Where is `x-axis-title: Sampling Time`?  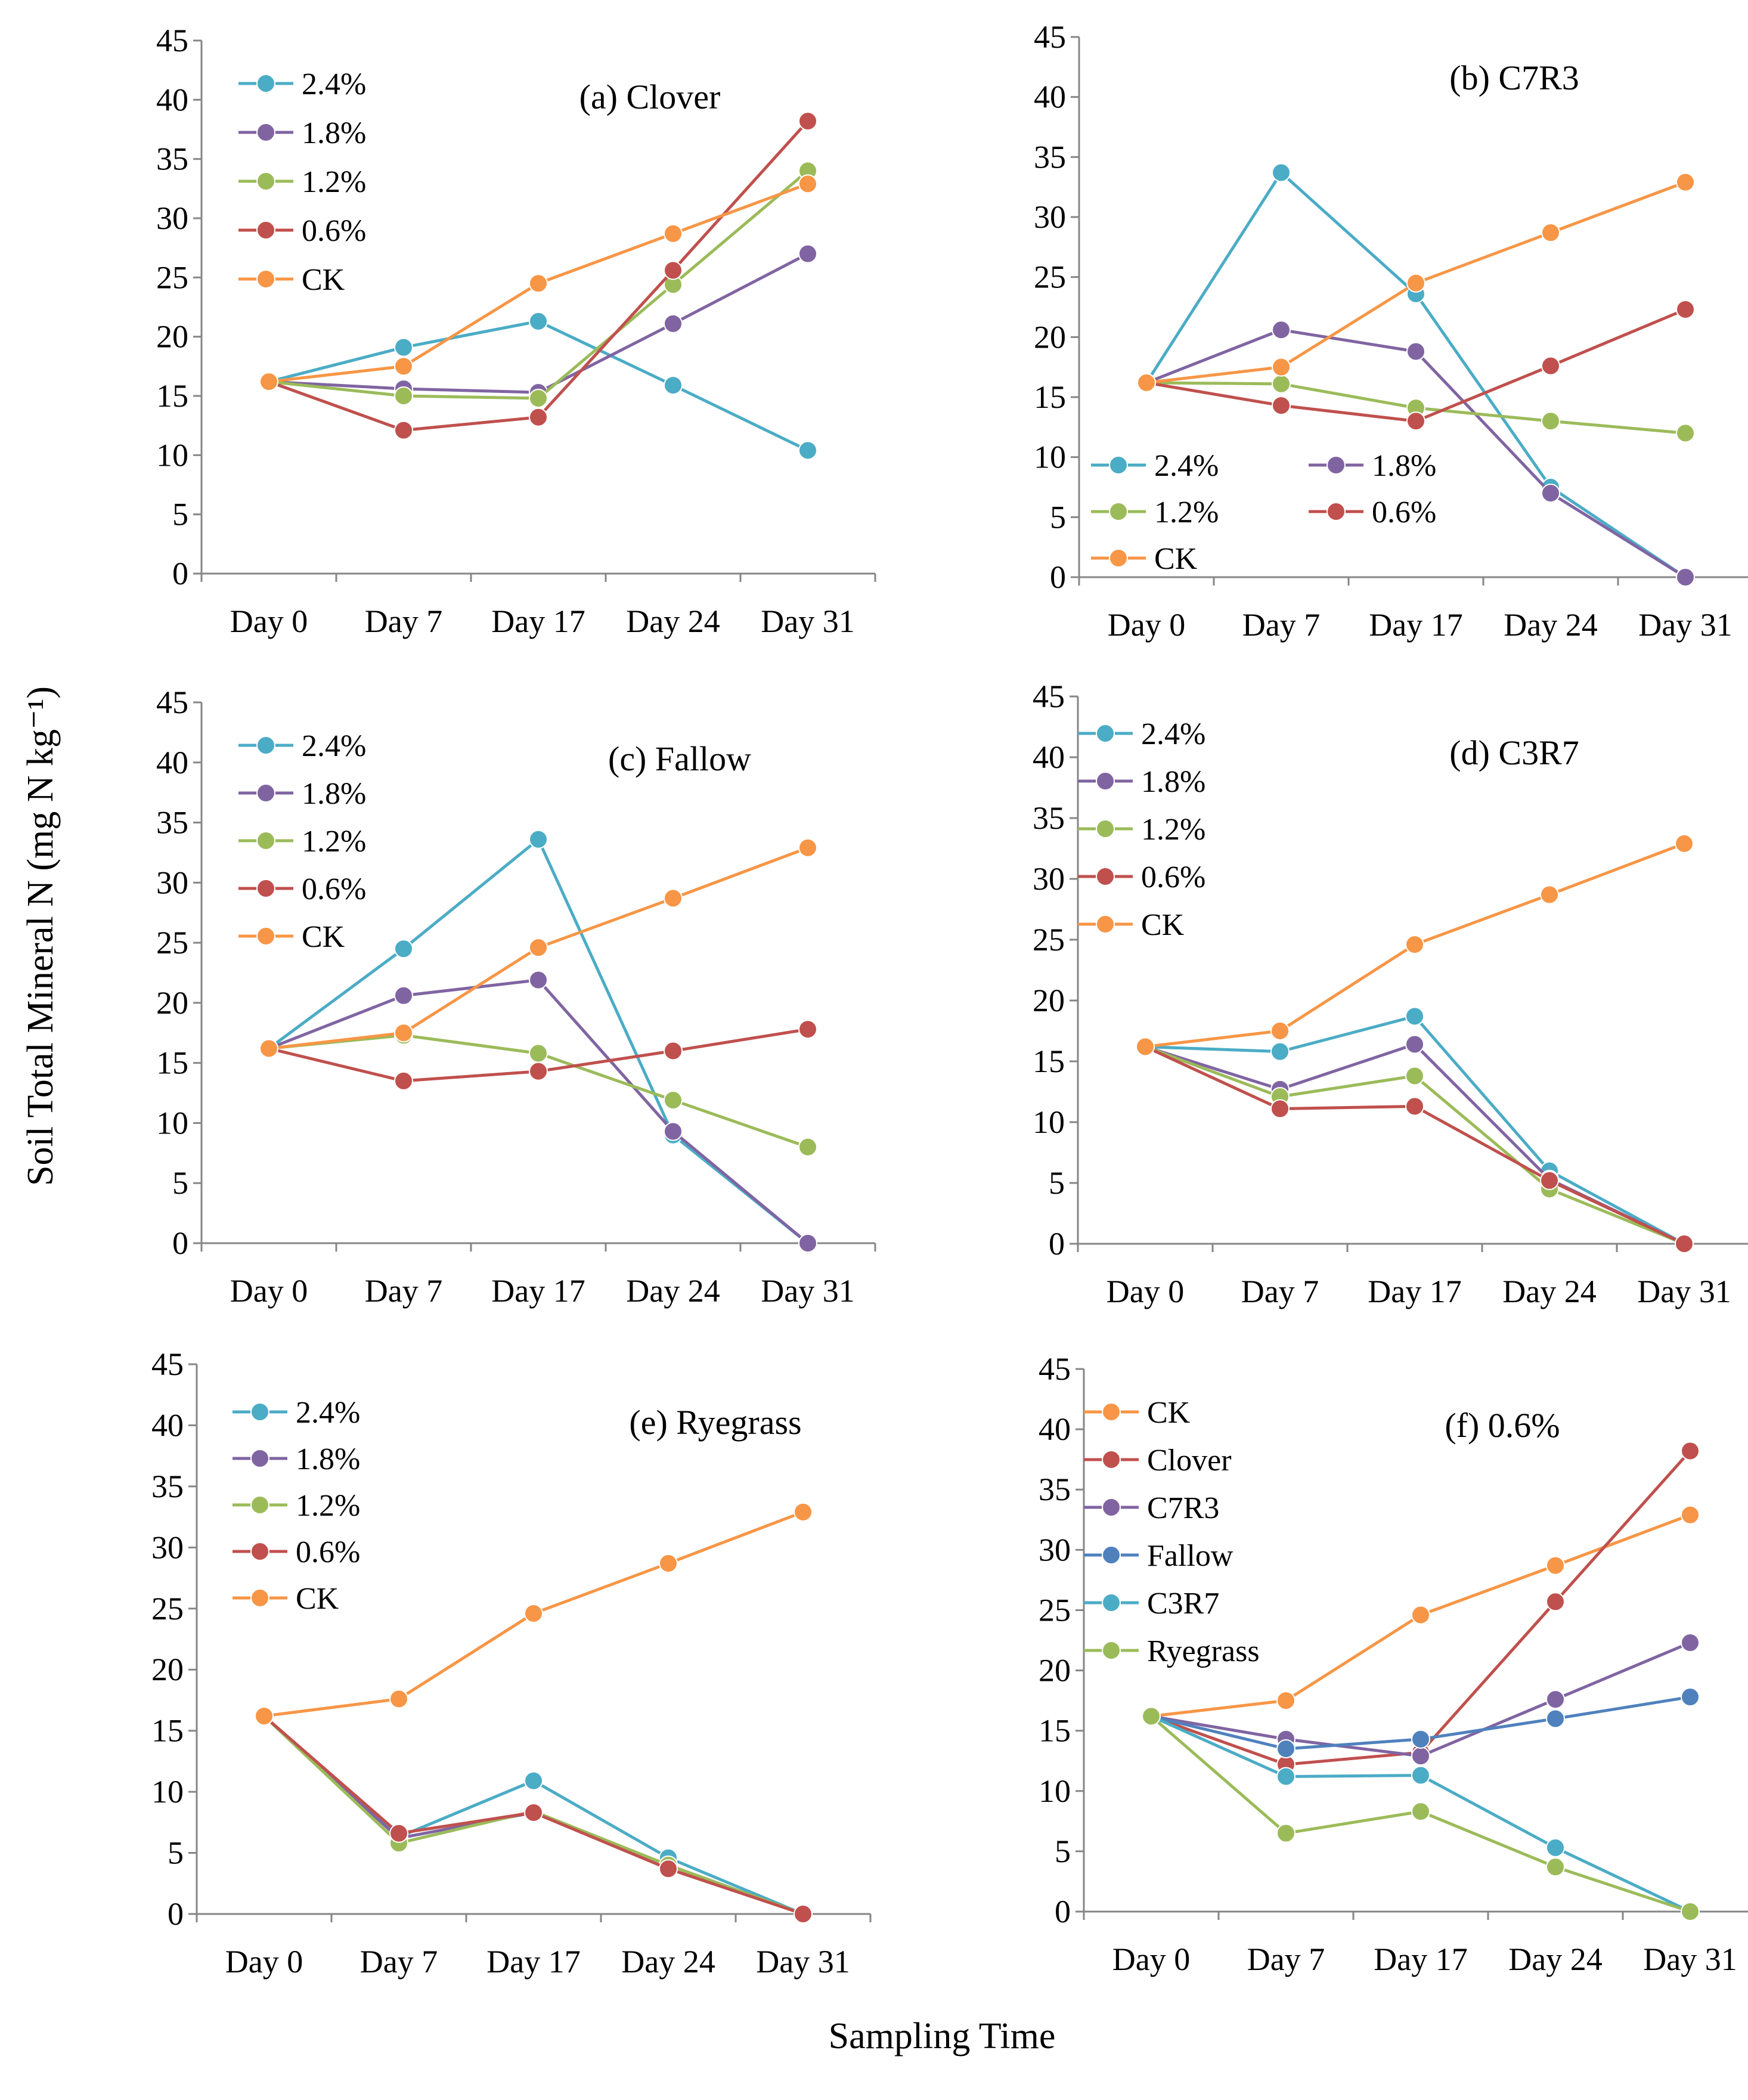
x-axis-title: Sampling Time is located at coordinates (942, 2036).